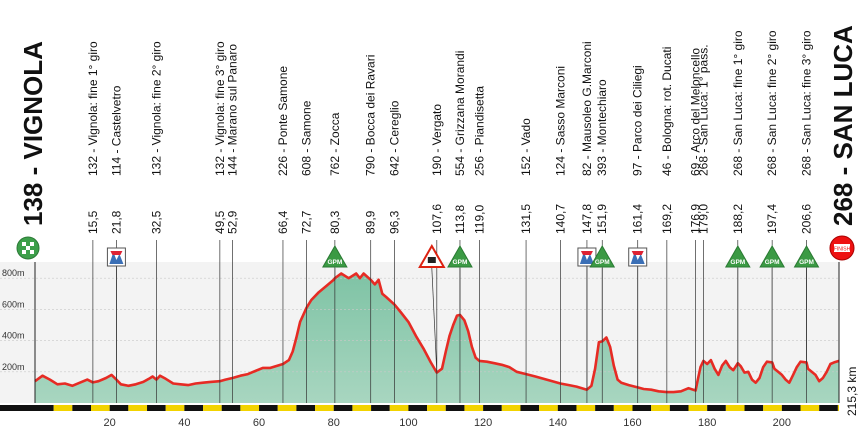  I want to click on svg-text: FINISH, so click(842, 250).